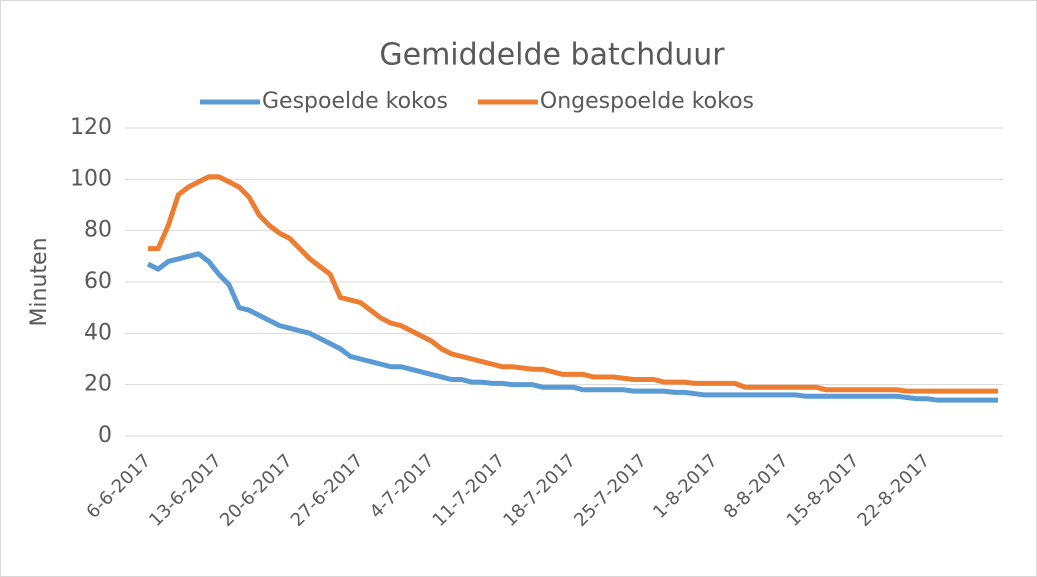  Describe the element at coordinates (355, 101) in the screenshot. I see `legend-label: Gespoelde kokos` at that location.